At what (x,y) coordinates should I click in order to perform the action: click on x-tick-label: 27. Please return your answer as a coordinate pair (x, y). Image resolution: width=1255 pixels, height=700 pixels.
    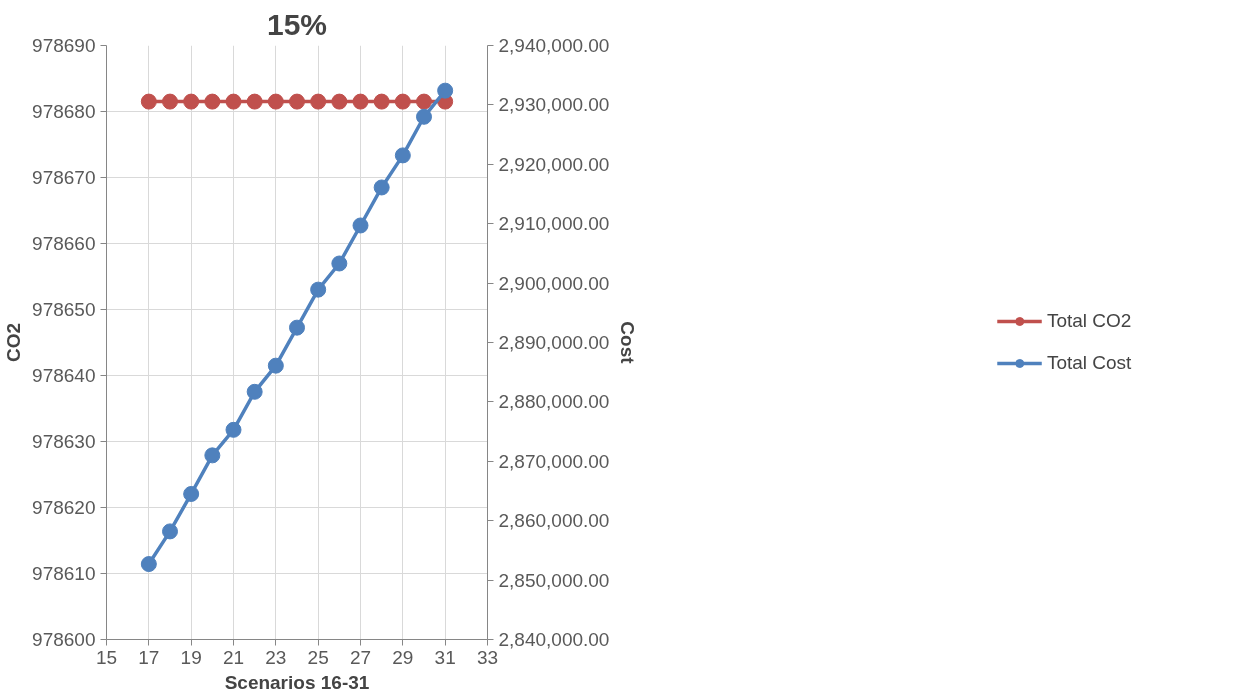
    Looking at the image, I should click on (360, 657).